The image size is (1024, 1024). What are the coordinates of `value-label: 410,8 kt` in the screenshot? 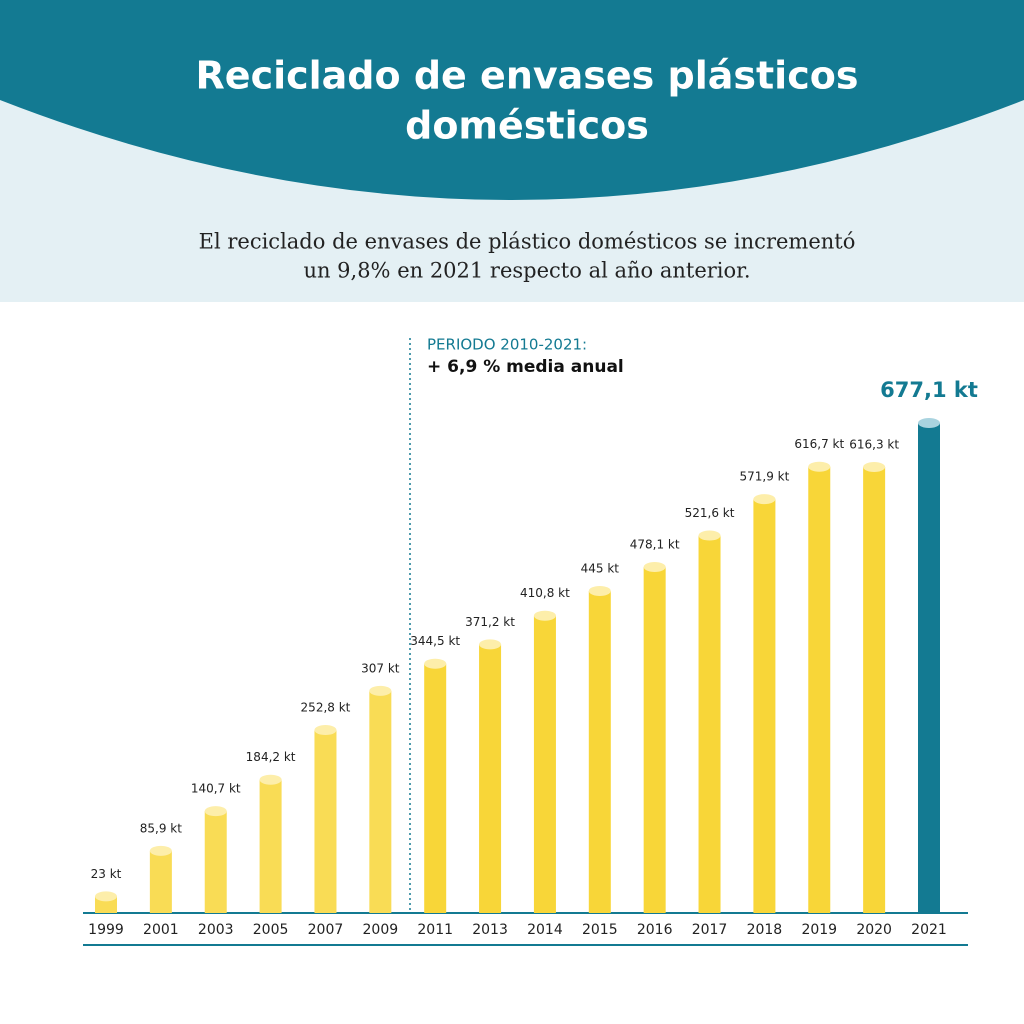 It's located at (545, 593).